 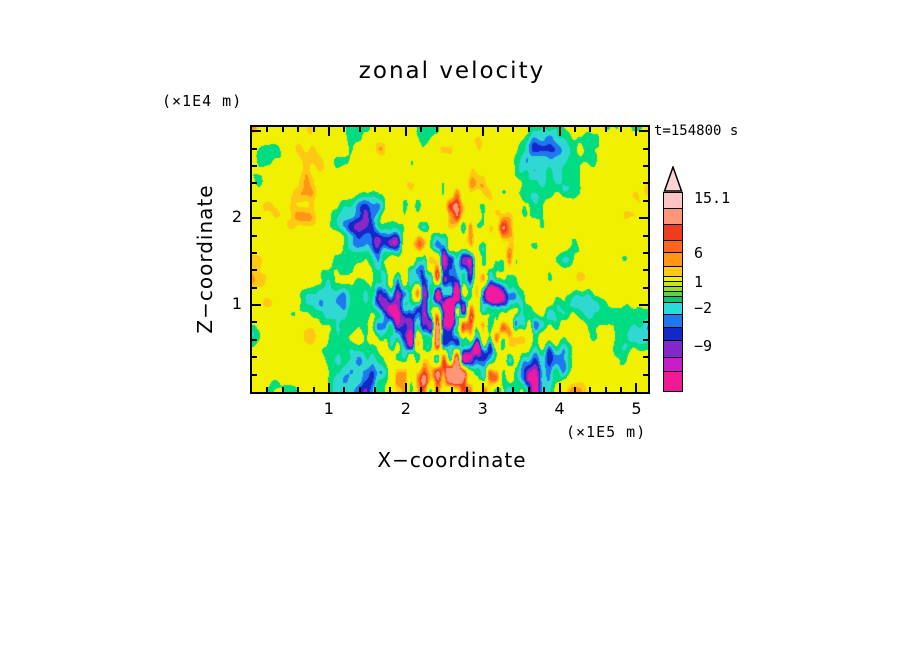 I want to click on y-axis-unit-label: (×1E4 m), so click(x=202, y=101).